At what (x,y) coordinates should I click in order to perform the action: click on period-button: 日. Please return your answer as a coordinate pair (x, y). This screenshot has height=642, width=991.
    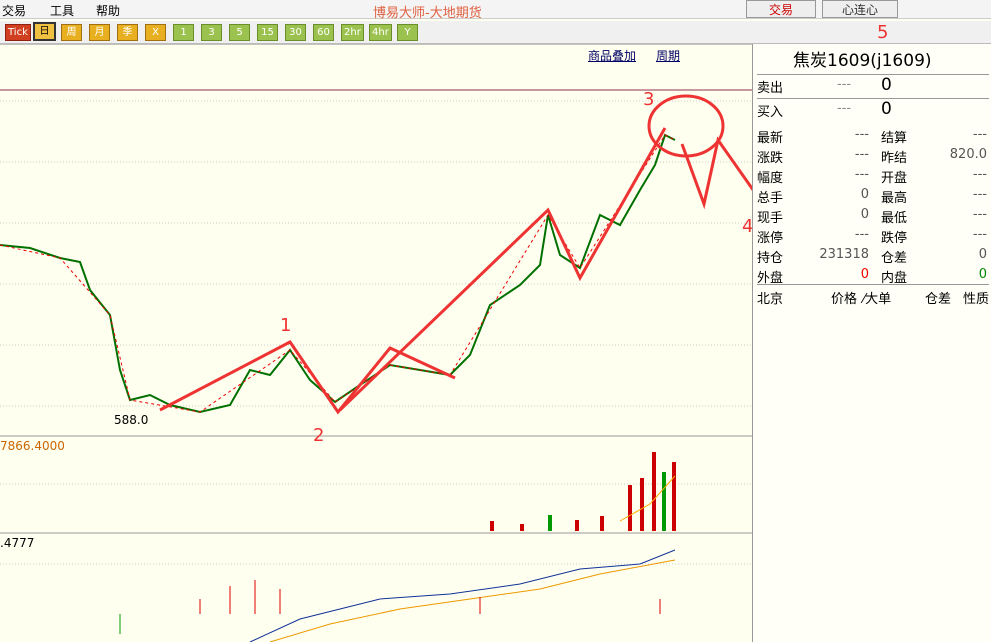
    Looking at the image, I should click on (44, 31).